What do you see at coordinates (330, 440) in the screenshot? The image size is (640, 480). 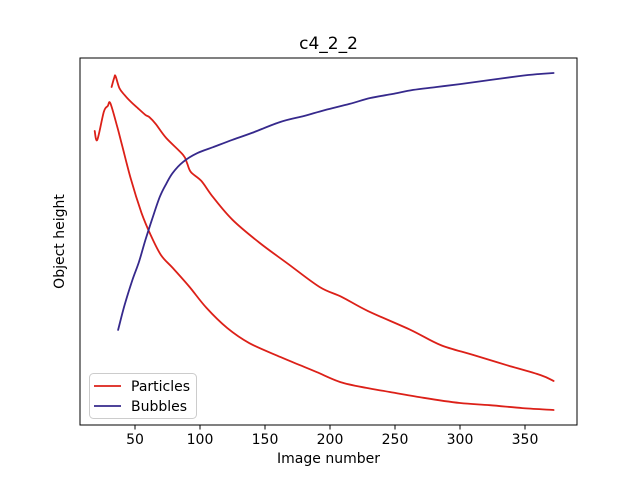 I see `x-tick-label: 200` at bounding box center [330, 440].